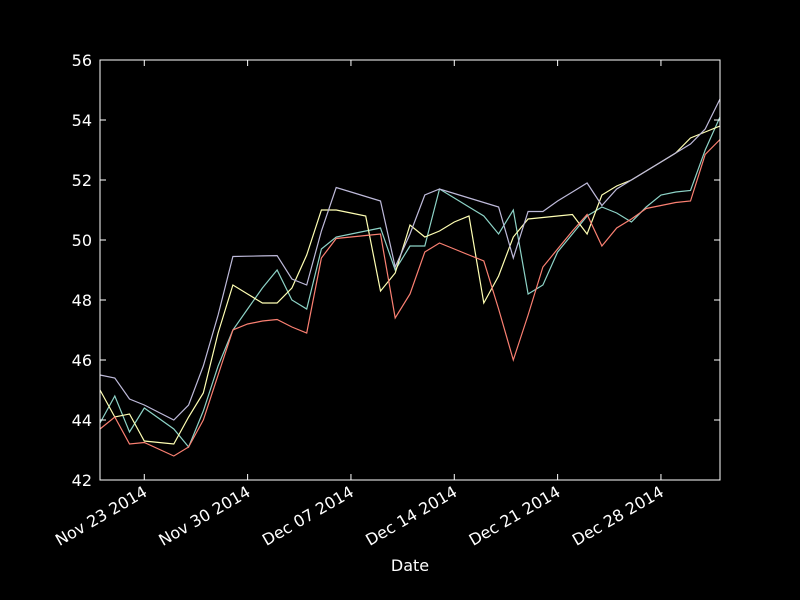 The height and width of the screenshot is (600, 800). Describe the element at coordinates (82, 120) in the screenshot. I see `y-tick-label: 54` at that location.